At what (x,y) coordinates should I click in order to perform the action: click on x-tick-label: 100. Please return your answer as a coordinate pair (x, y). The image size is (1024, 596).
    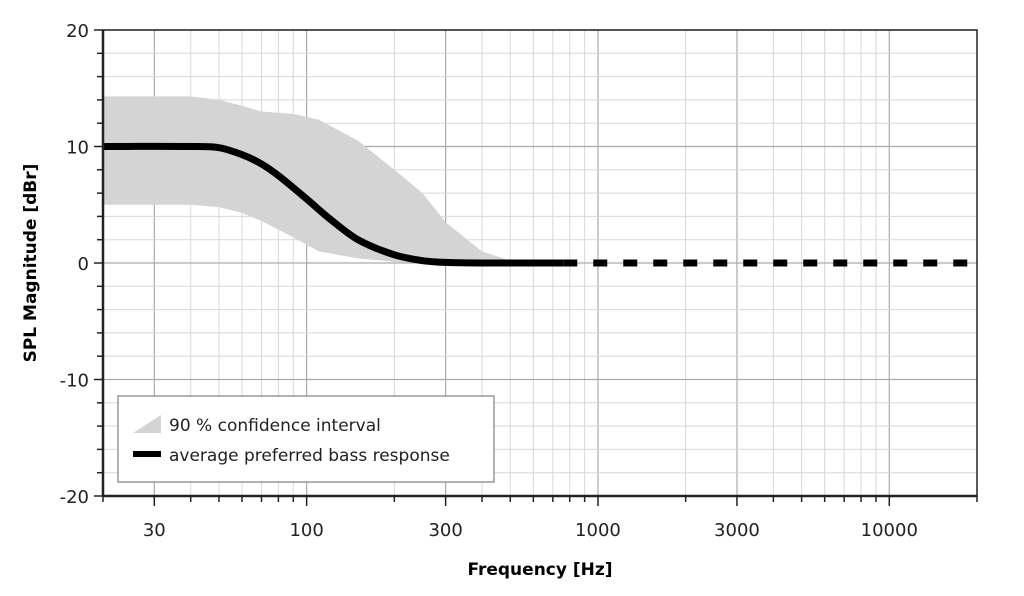
    Looking at the image, I should click on (306, 530).